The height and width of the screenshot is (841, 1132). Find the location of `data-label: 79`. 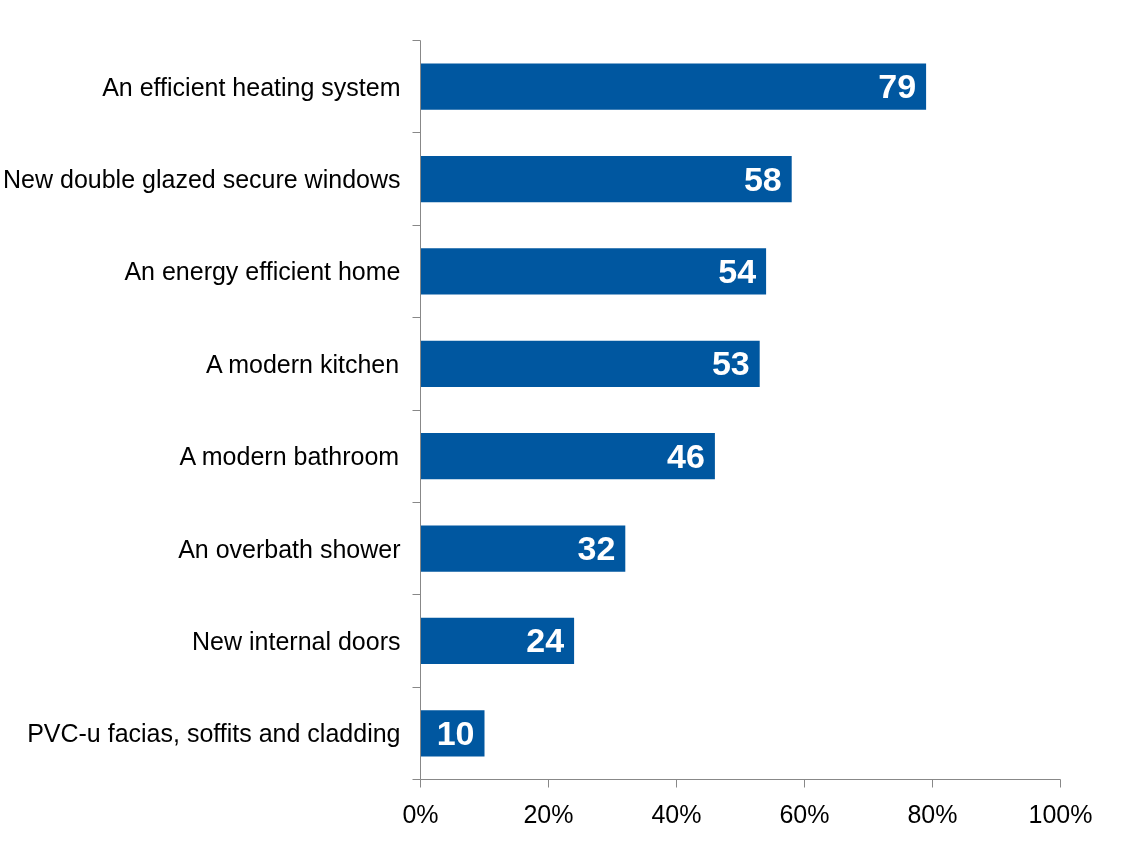

data-label: 79 is located at coordinates (897, 86).